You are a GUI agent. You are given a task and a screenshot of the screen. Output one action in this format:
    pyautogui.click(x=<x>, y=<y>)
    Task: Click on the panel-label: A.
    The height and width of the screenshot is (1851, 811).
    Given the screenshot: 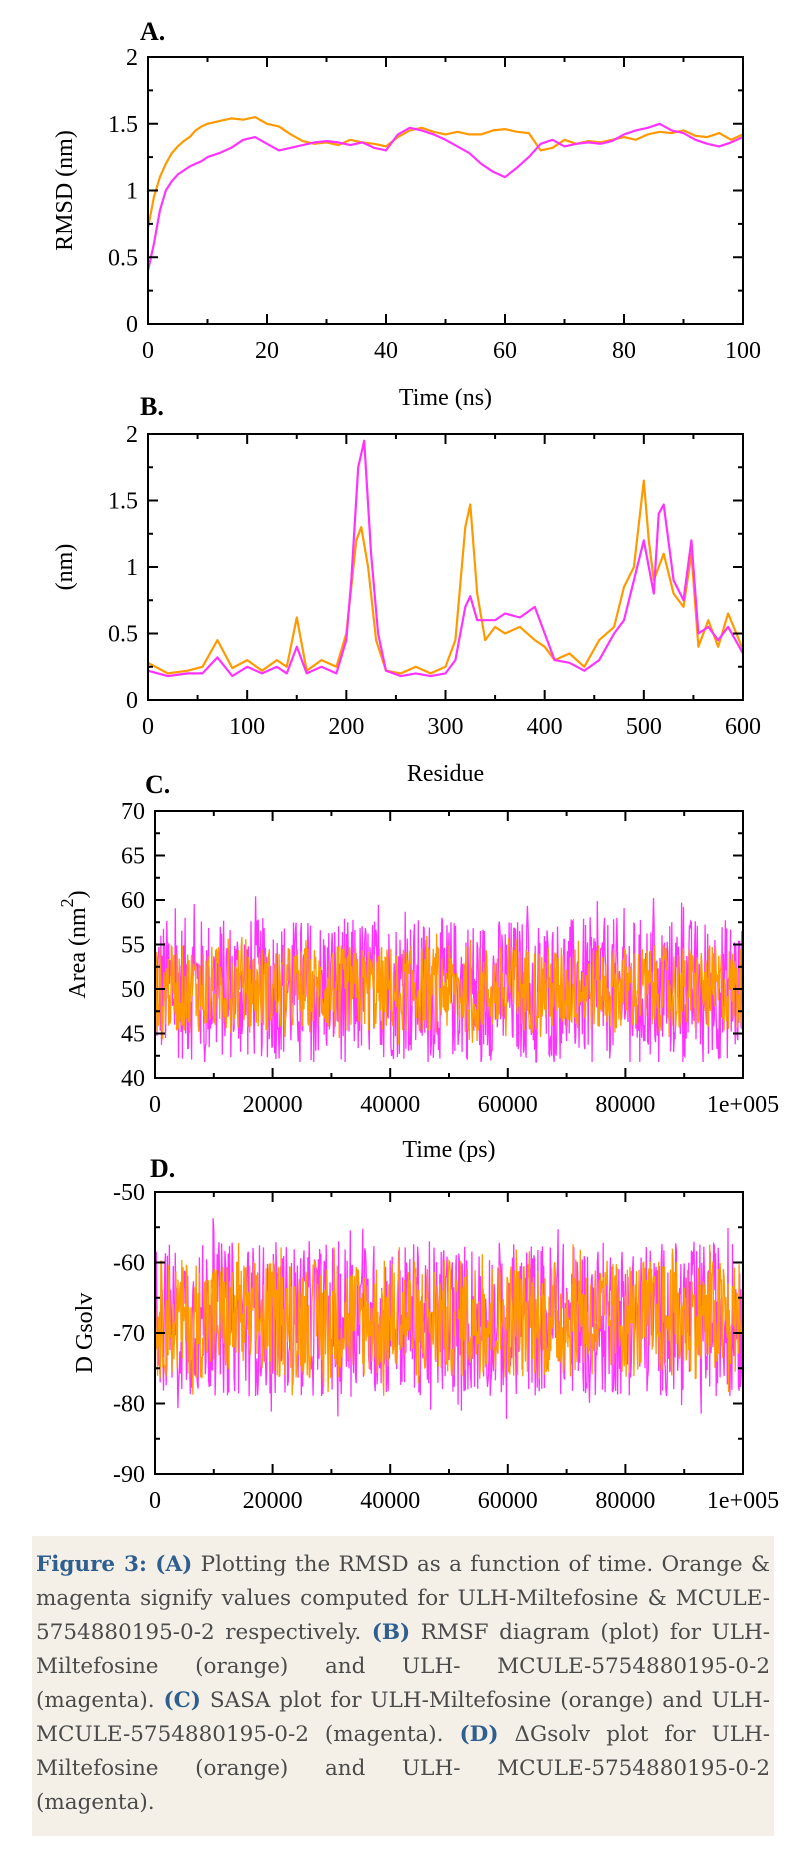 What is the action you would take?
    pyautogui.click(x=152, y=31)
    